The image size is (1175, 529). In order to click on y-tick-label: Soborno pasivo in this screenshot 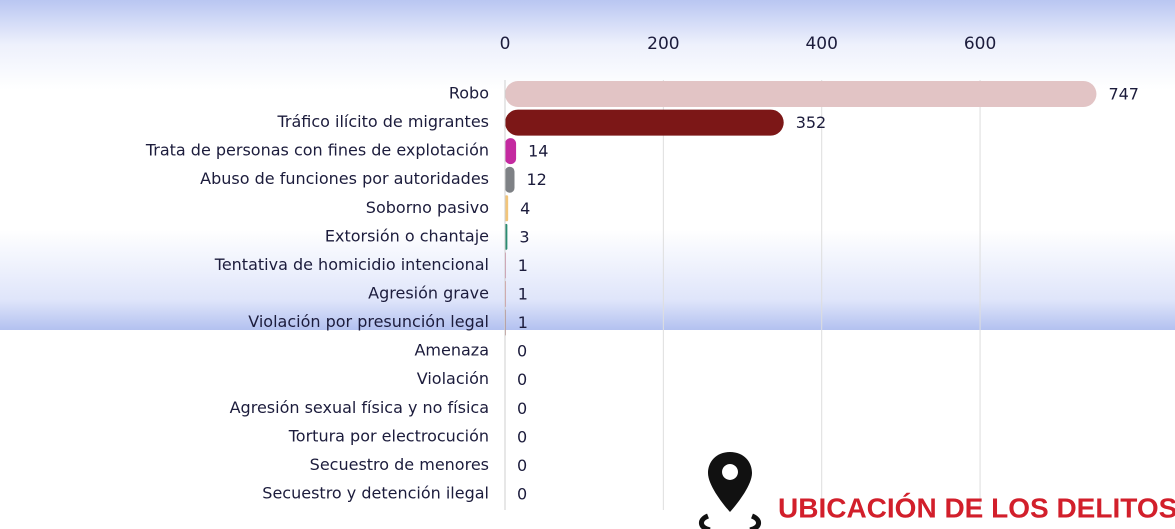, I will do `click(427, 207)`.